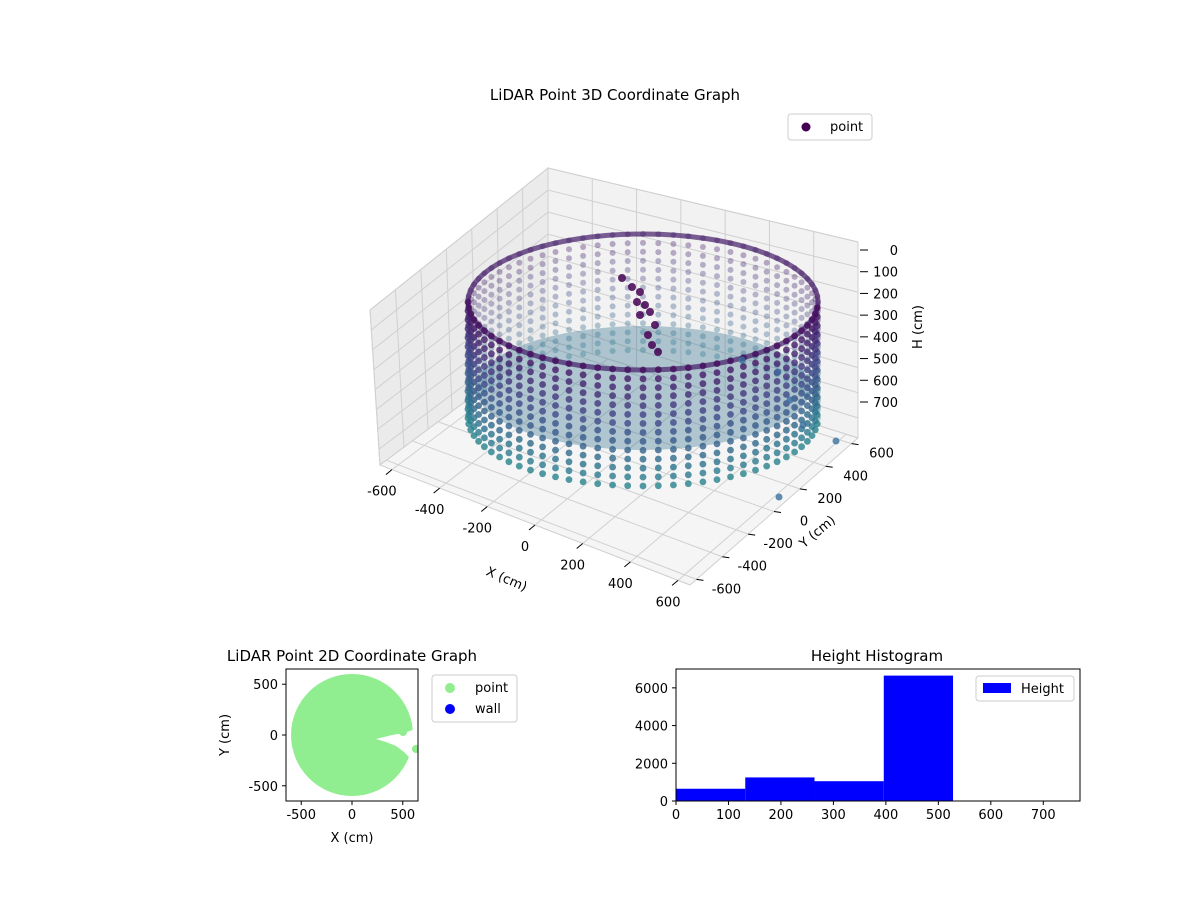 Image resolution: width=1200 pixels, height=900 pixels. What do you see at coordinates (265, 685) in the screenshot?
I see `y-tick-label-2d: 500` at bounding box center [265, 685].